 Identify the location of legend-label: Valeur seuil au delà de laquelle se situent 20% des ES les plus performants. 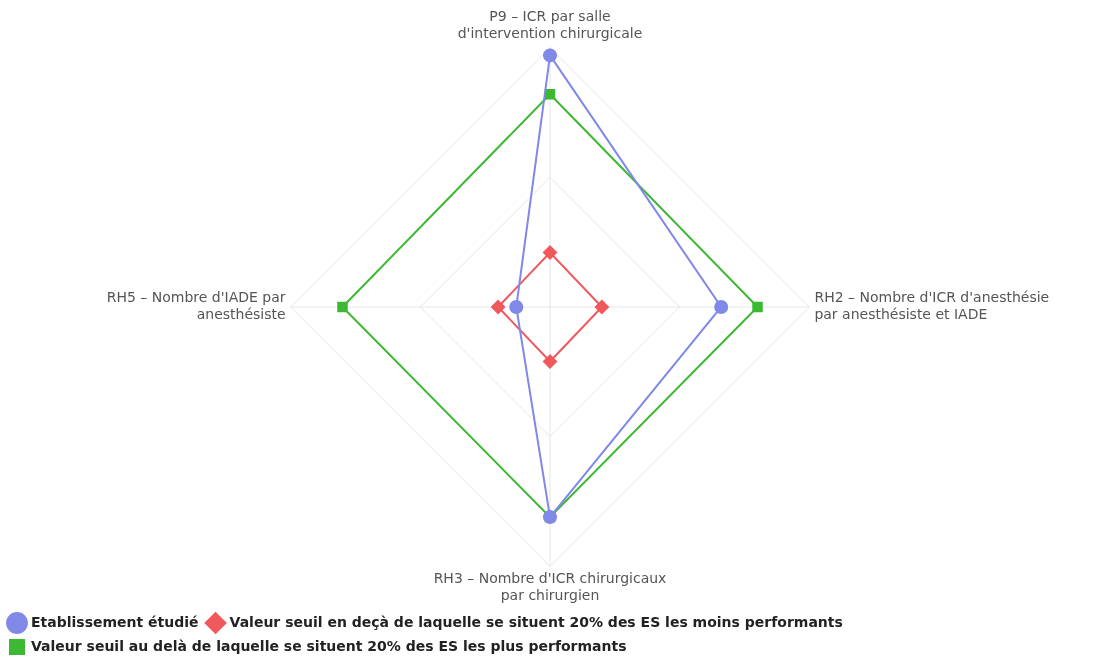
(329, 645).